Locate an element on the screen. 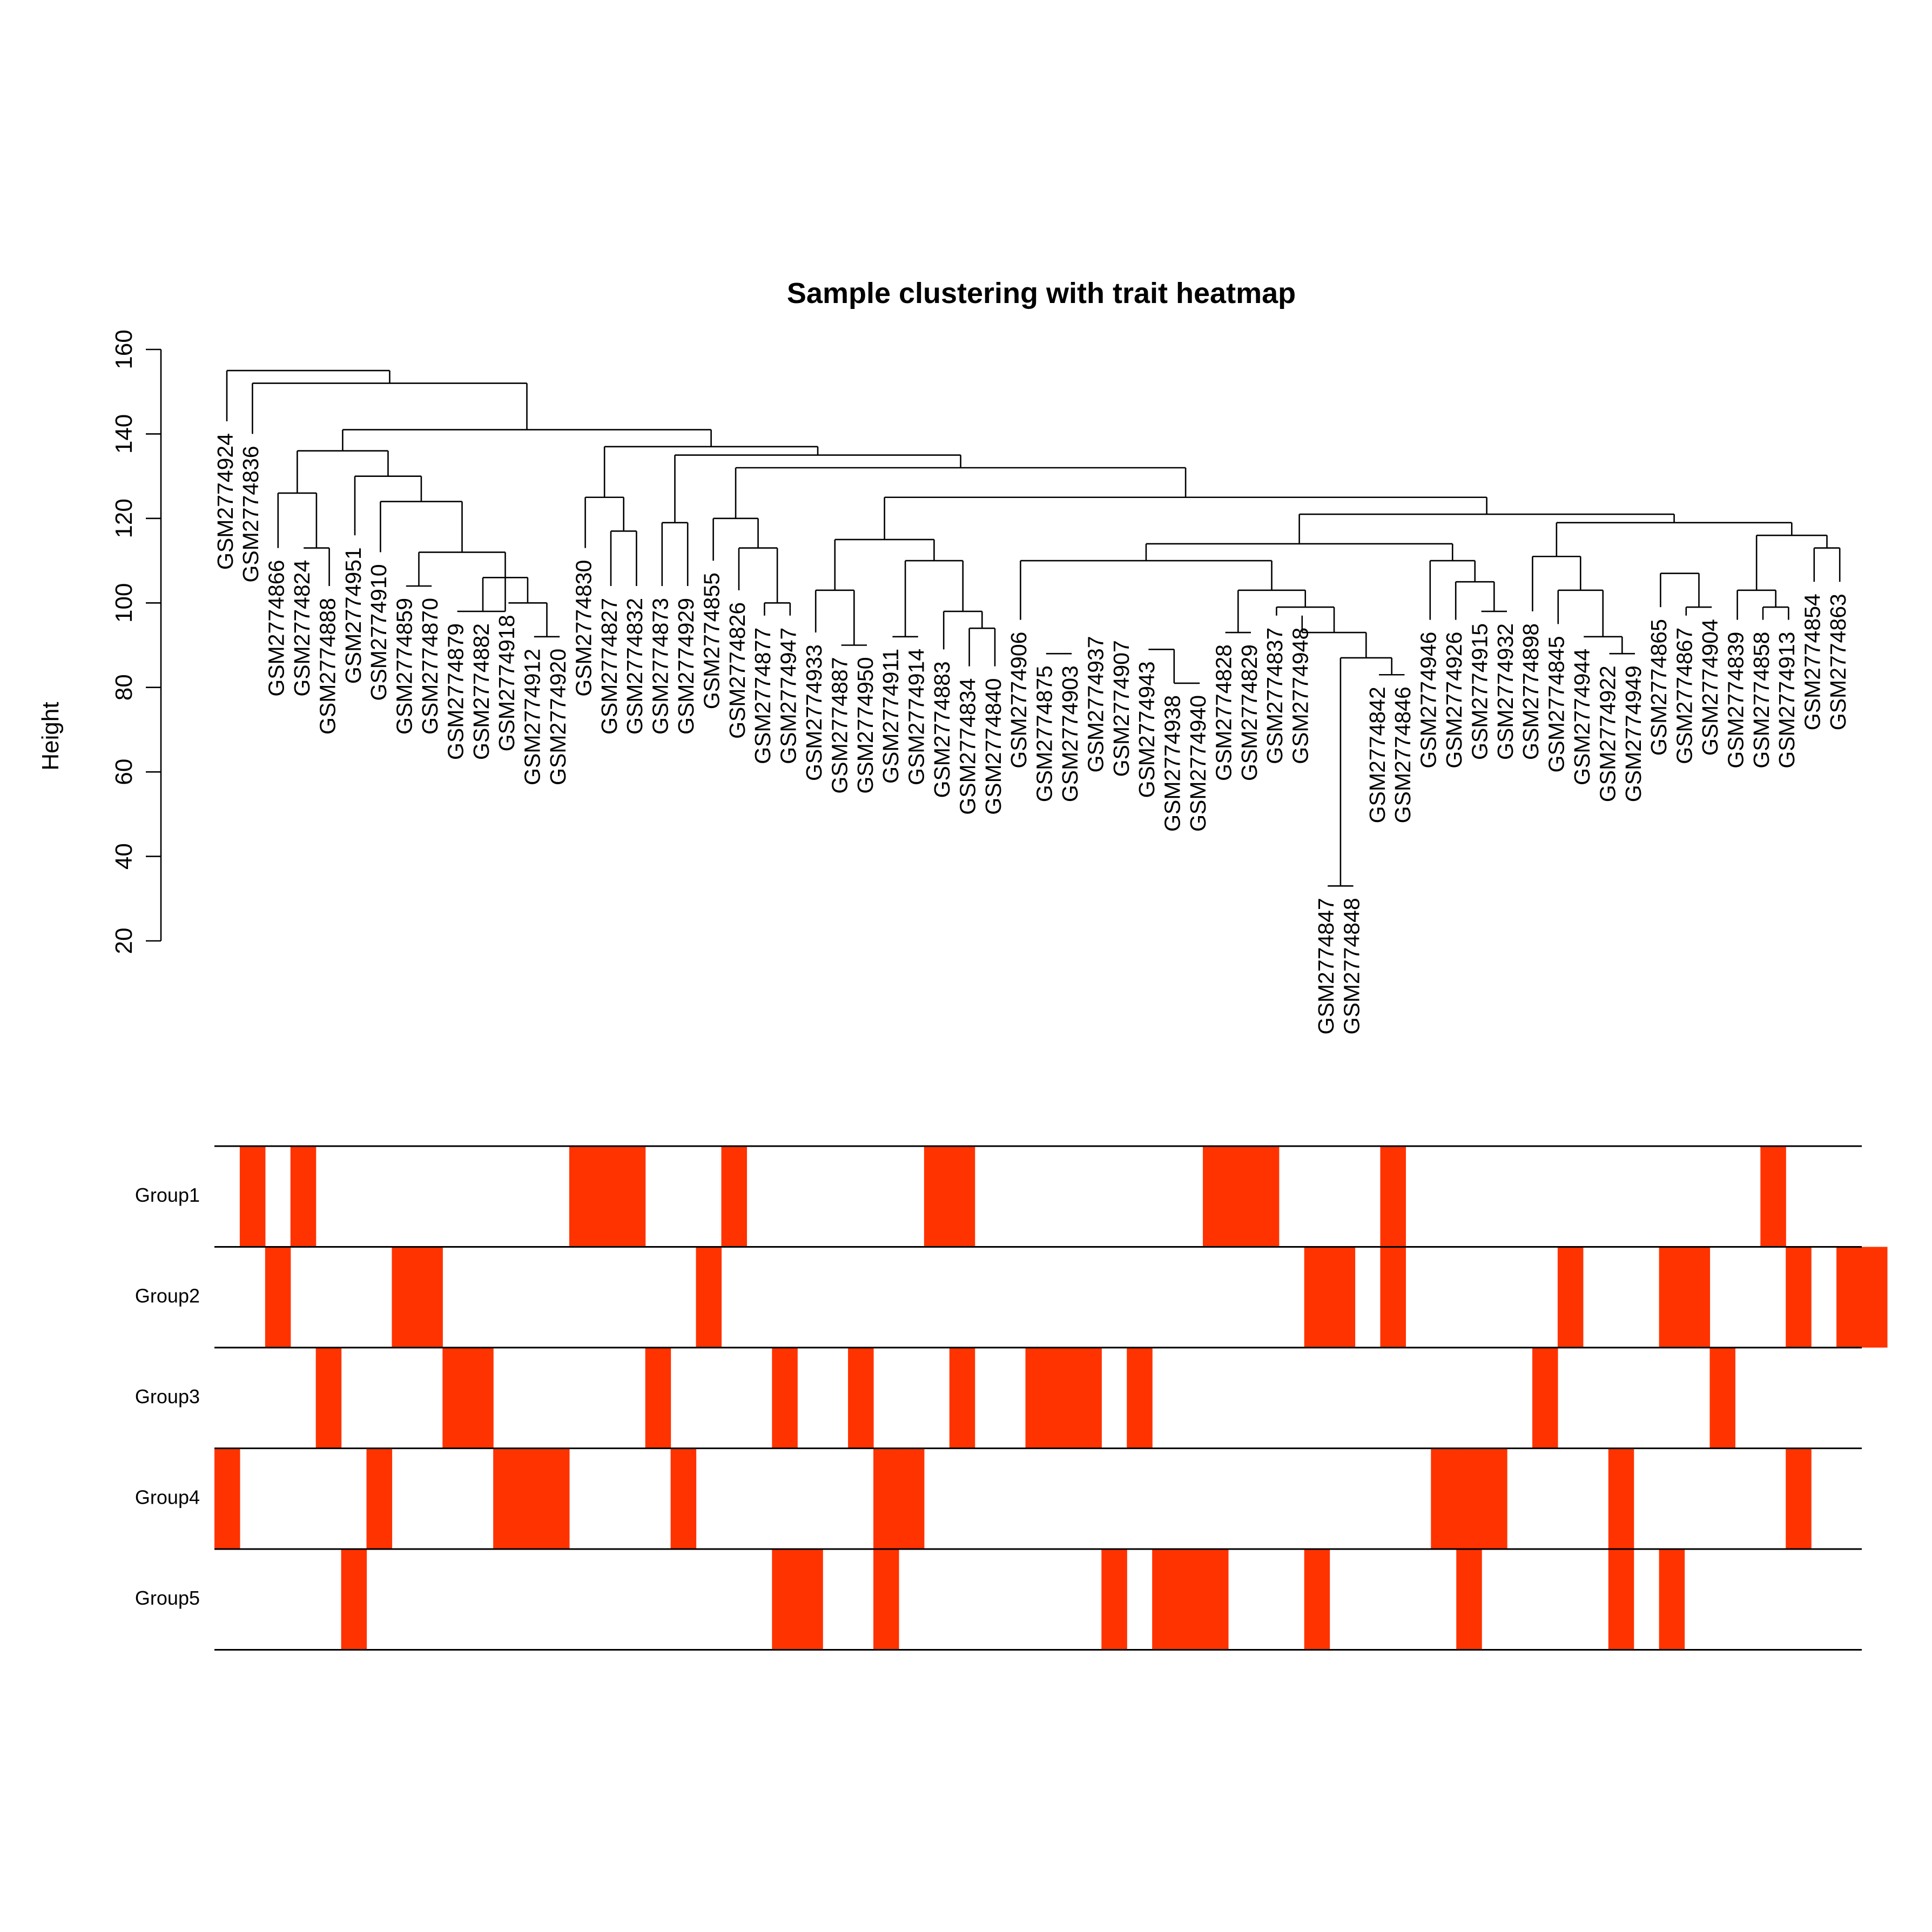 The width and height of the screenshot is (1932, 1932). heatmap-row-label: Group5 is located at coordinates (167, 1598).